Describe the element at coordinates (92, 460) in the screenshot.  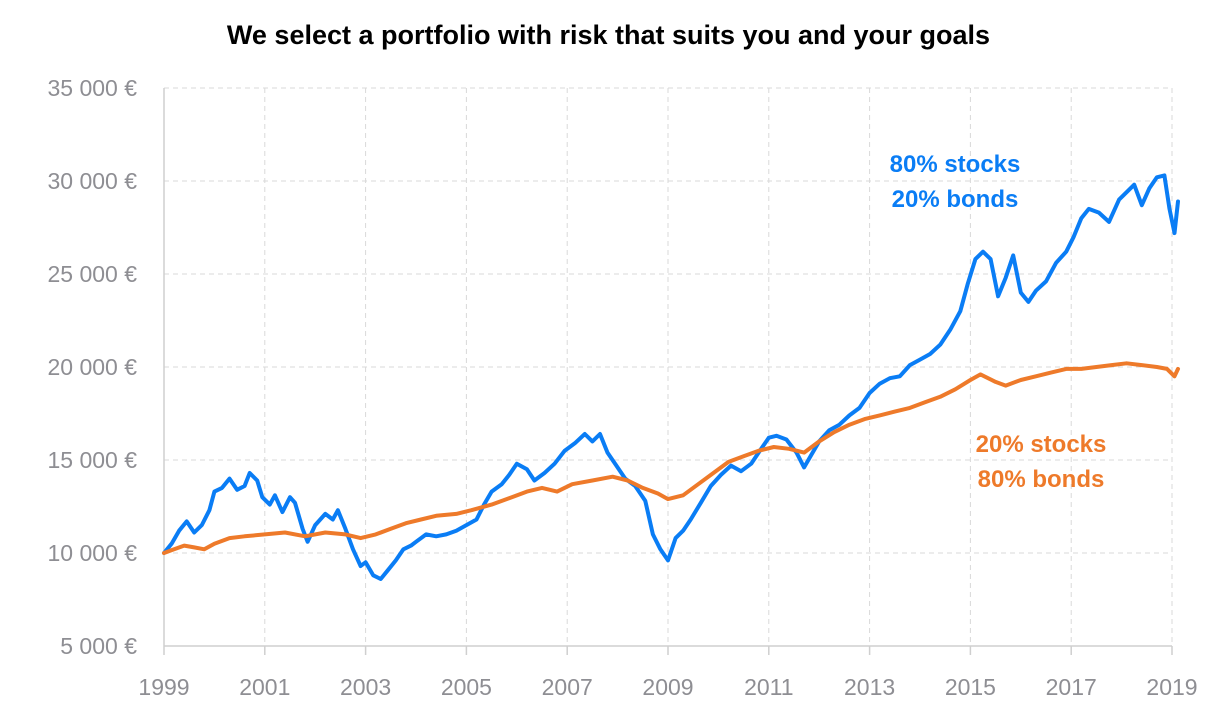
I see `y-tick-label: 15 000 €` at that location.